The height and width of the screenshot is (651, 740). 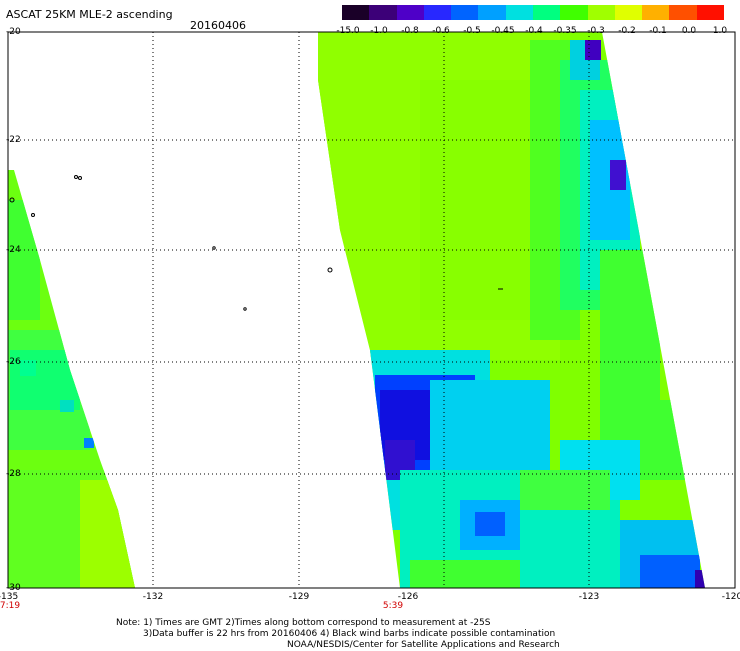 I want to click on longitude-tick-label: -129, so click(x=299, y=597).